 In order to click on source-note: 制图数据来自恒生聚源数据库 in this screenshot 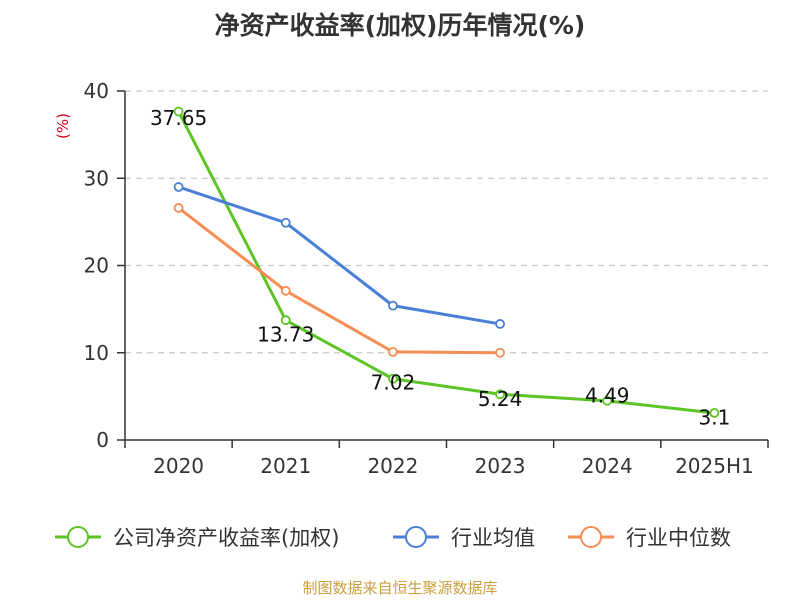, I will do `click(399, 588)`.